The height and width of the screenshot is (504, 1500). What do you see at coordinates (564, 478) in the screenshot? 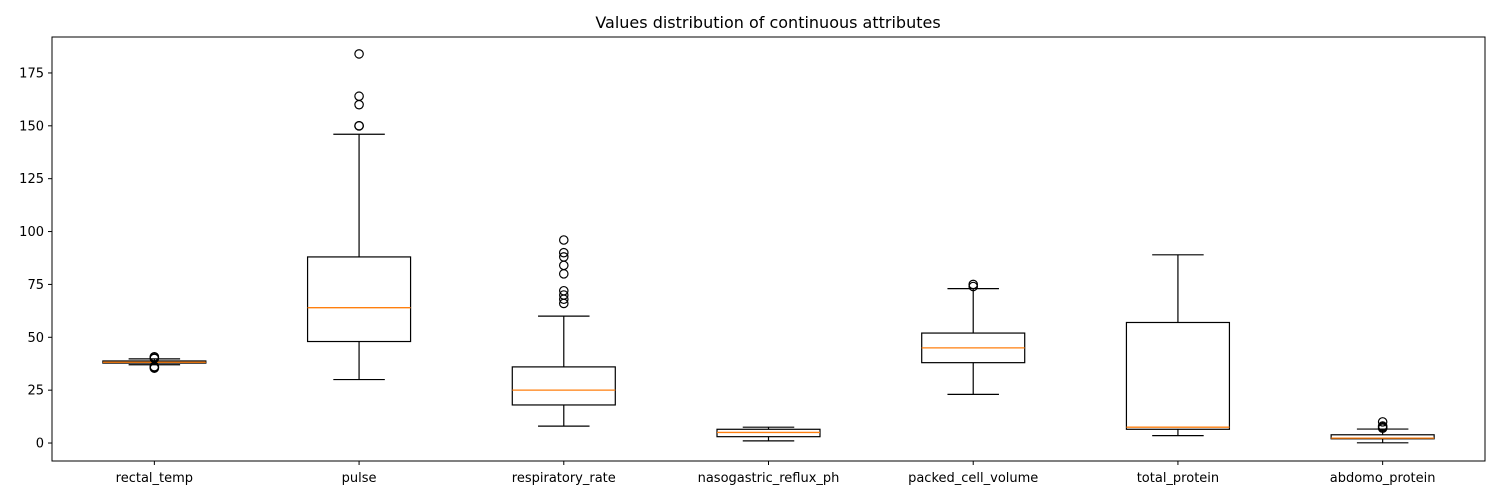
I see `x-tick-label: respiratory_rate` at bounding box center [564, 478].